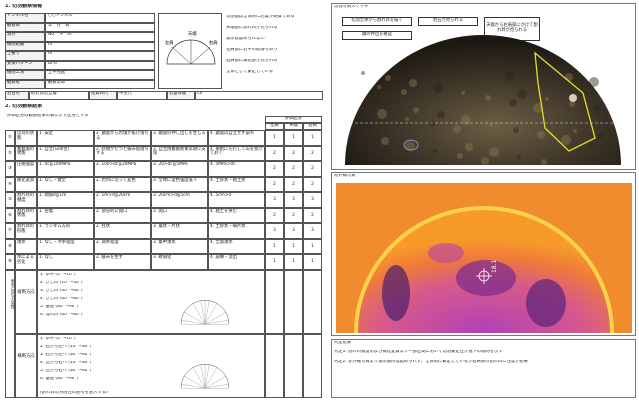  What do you see at coordinates (100, 27) in the screenshot?
I see `field-value: 年 月 日` at bounding box center [100, 27].